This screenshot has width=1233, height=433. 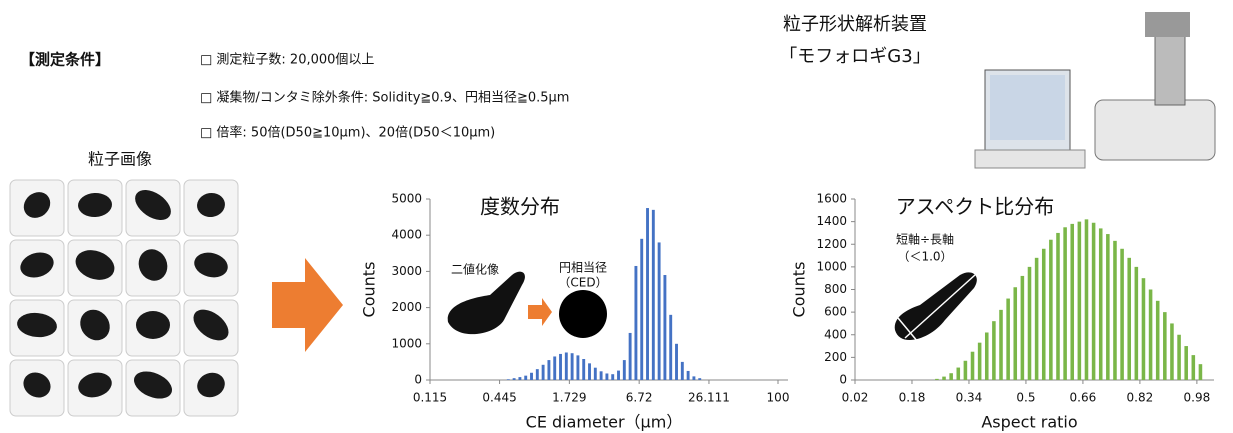 I want to click on x-tick-label: 0.5, so click(x=1025, y=398).